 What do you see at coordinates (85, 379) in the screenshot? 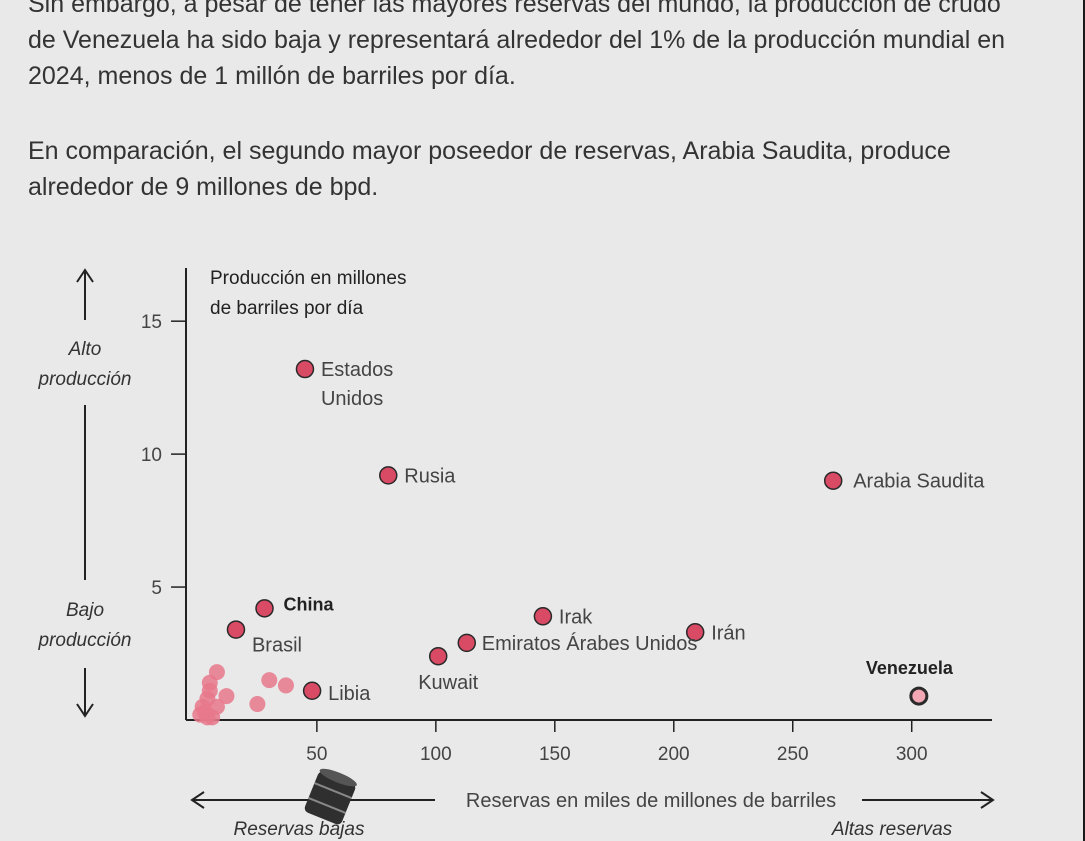
I see `y-high-label-2: producción` at bounding box center [85, 379].